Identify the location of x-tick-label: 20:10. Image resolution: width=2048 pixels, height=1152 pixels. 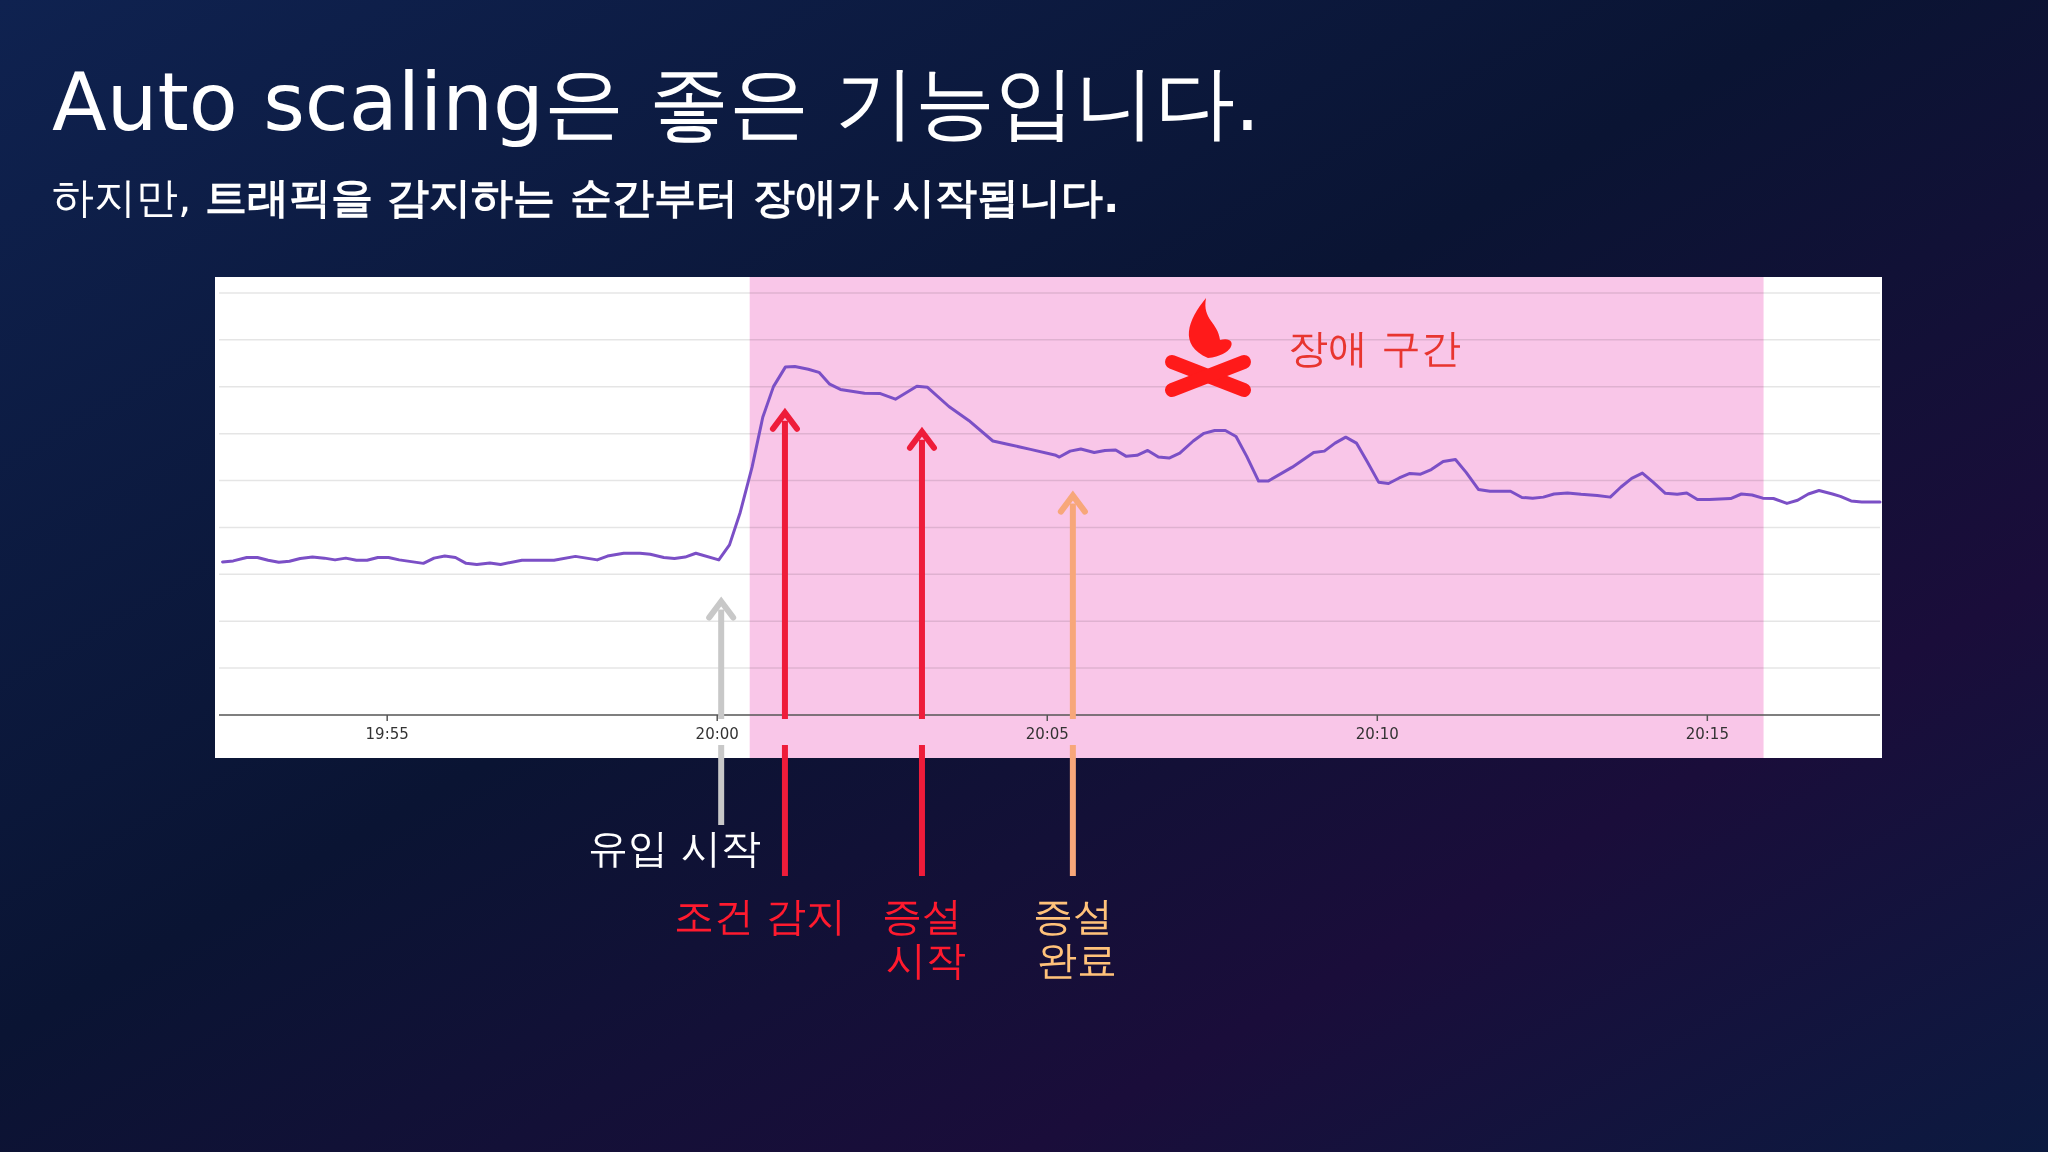
(1377, 734).